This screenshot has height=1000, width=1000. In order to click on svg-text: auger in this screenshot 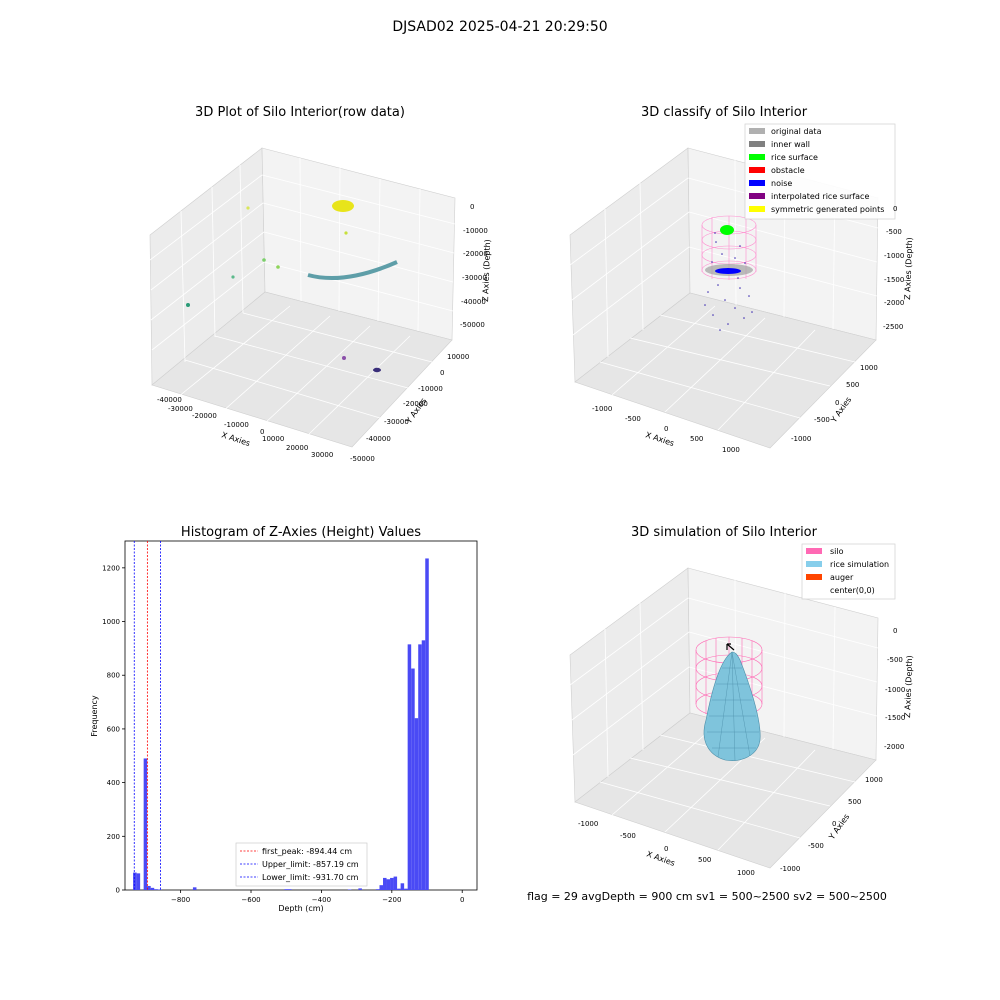, I will do `click(842, 577)`.